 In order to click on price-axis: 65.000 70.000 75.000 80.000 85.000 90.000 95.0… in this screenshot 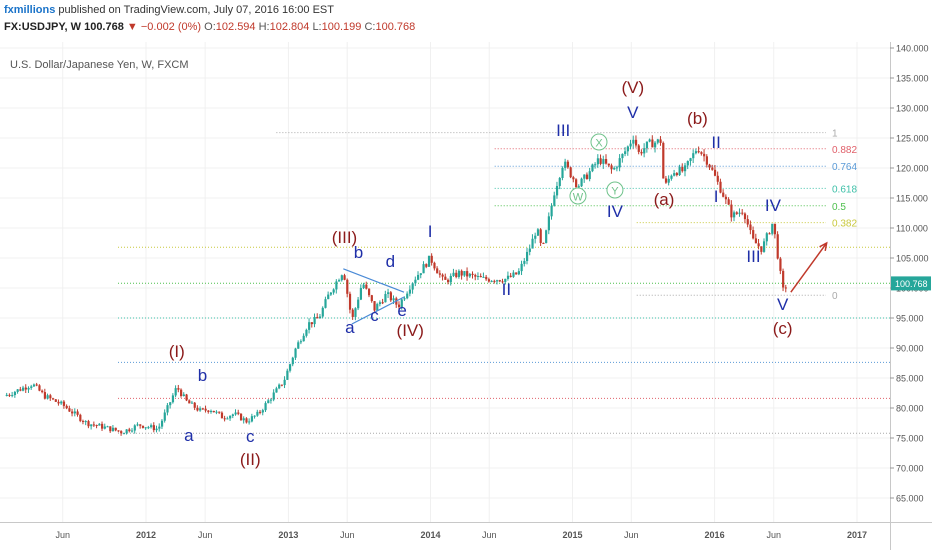, I will do `click(910, 274)`.